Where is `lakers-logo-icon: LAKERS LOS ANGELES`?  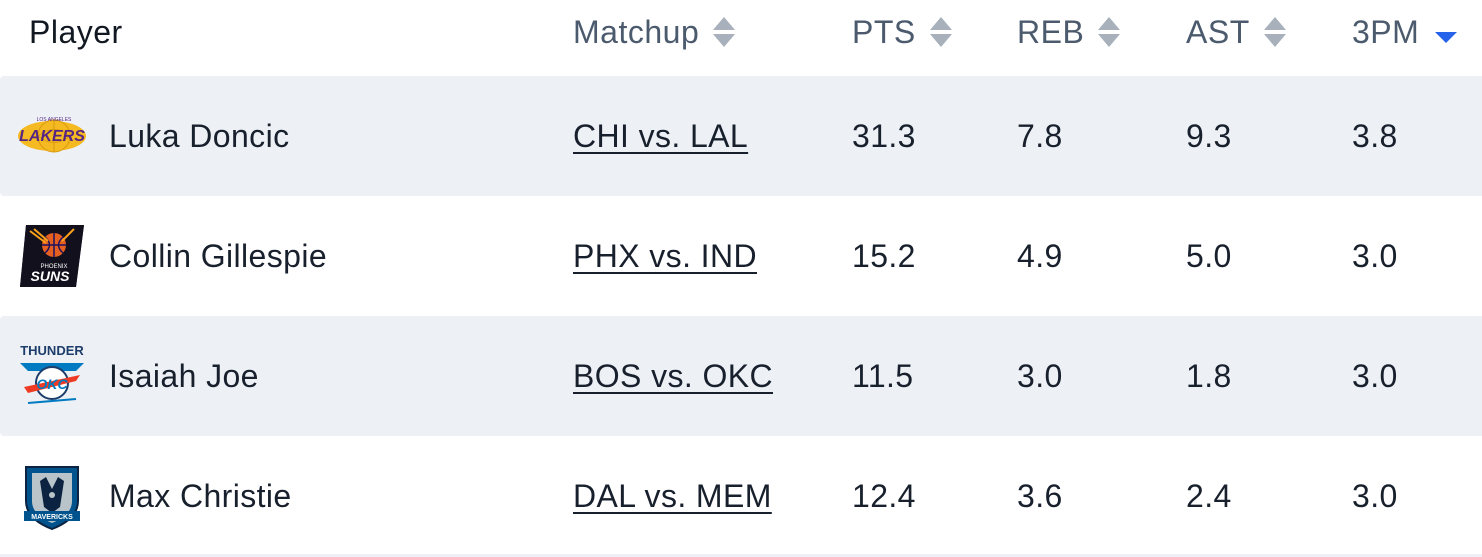
lakers-logo-icon: LAKERS LOS ANGELES is located at coordinates (52, 136).